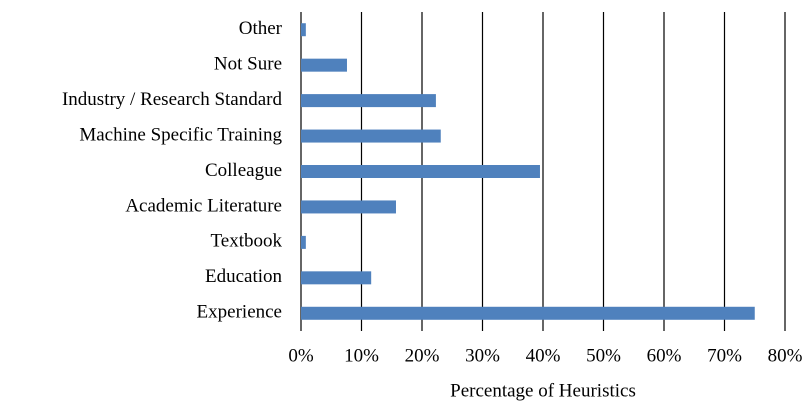  Describe the element at coordinates (664, 355) in the screenshot. I see `x-tick-label: 60%` at that location.